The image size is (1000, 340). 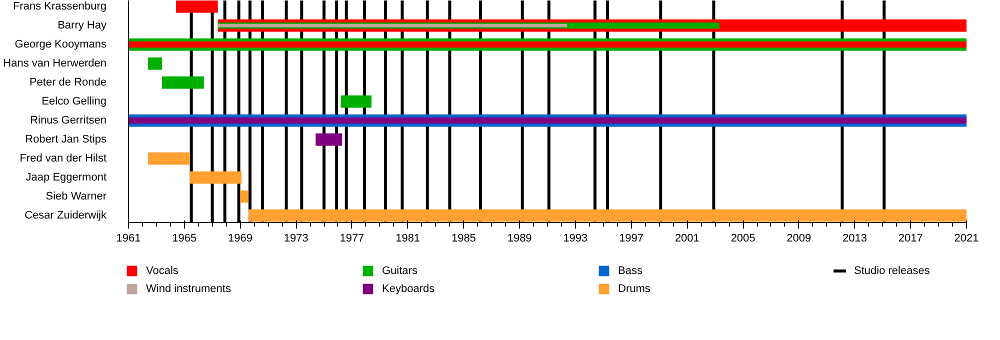 I want to click on legend-label: Wind instruments, so click(x=189, y=288).